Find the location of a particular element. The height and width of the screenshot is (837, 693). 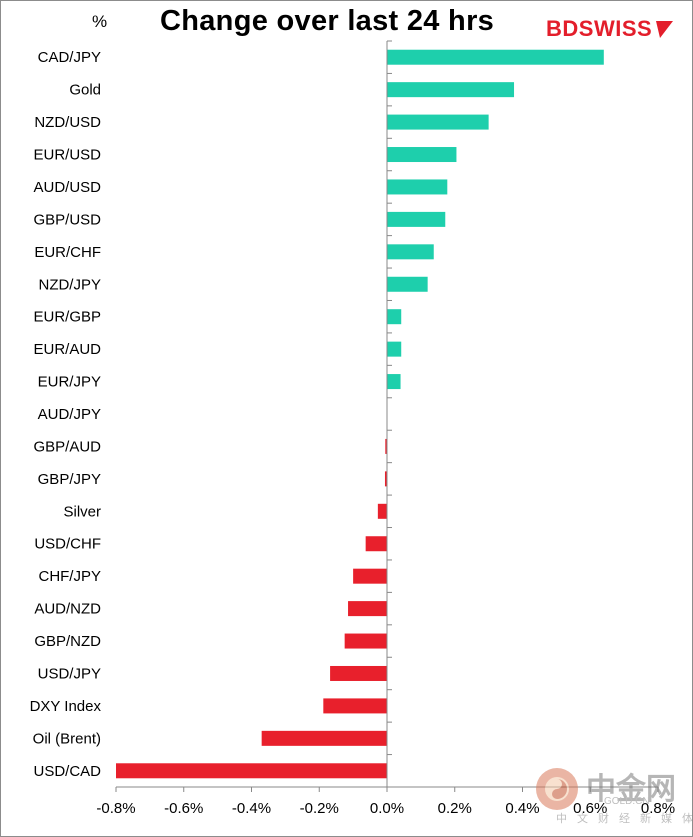

brand-name: BDSWISS is located at coordinates (599, 28).